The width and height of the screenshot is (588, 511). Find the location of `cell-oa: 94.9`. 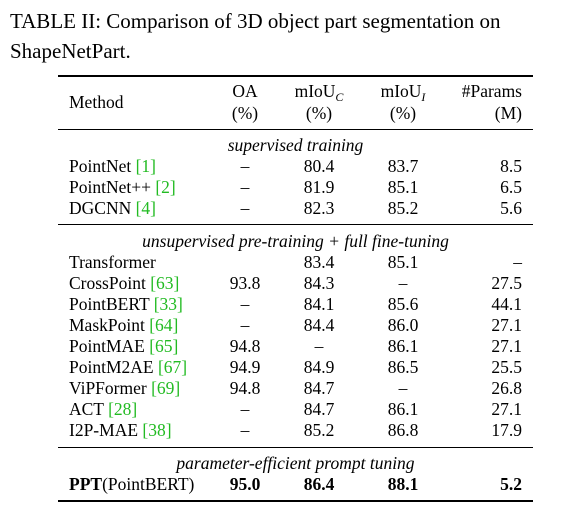

cell-oa: 94.9 is located at coordinates (245, 367).